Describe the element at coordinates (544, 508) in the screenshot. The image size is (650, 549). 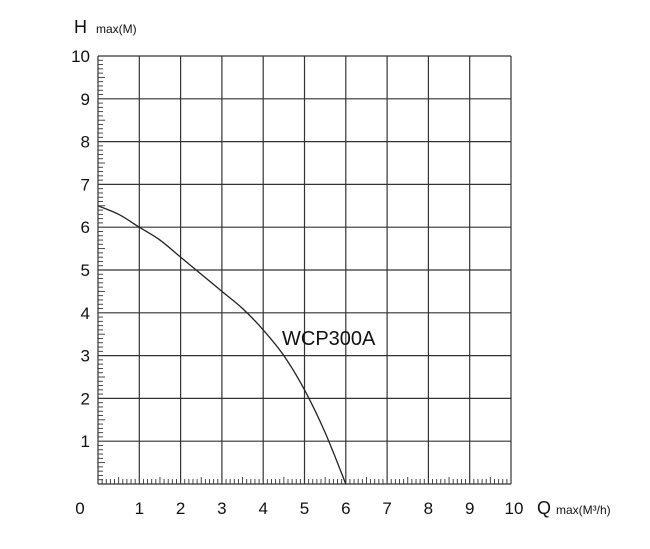
I see `x-axis-label: Q` at that location.